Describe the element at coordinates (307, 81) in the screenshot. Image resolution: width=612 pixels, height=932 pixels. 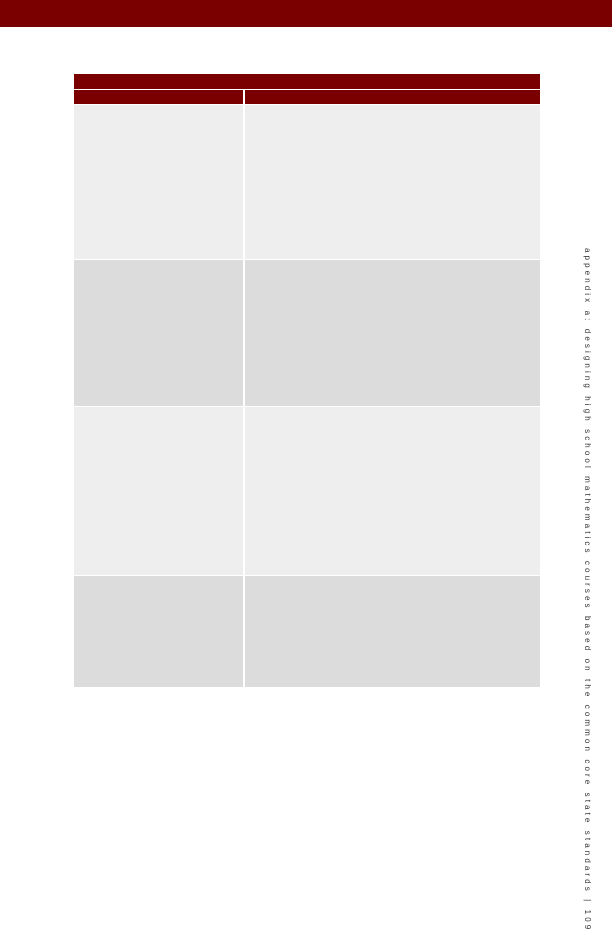
I see `table-title-bar` at that location.